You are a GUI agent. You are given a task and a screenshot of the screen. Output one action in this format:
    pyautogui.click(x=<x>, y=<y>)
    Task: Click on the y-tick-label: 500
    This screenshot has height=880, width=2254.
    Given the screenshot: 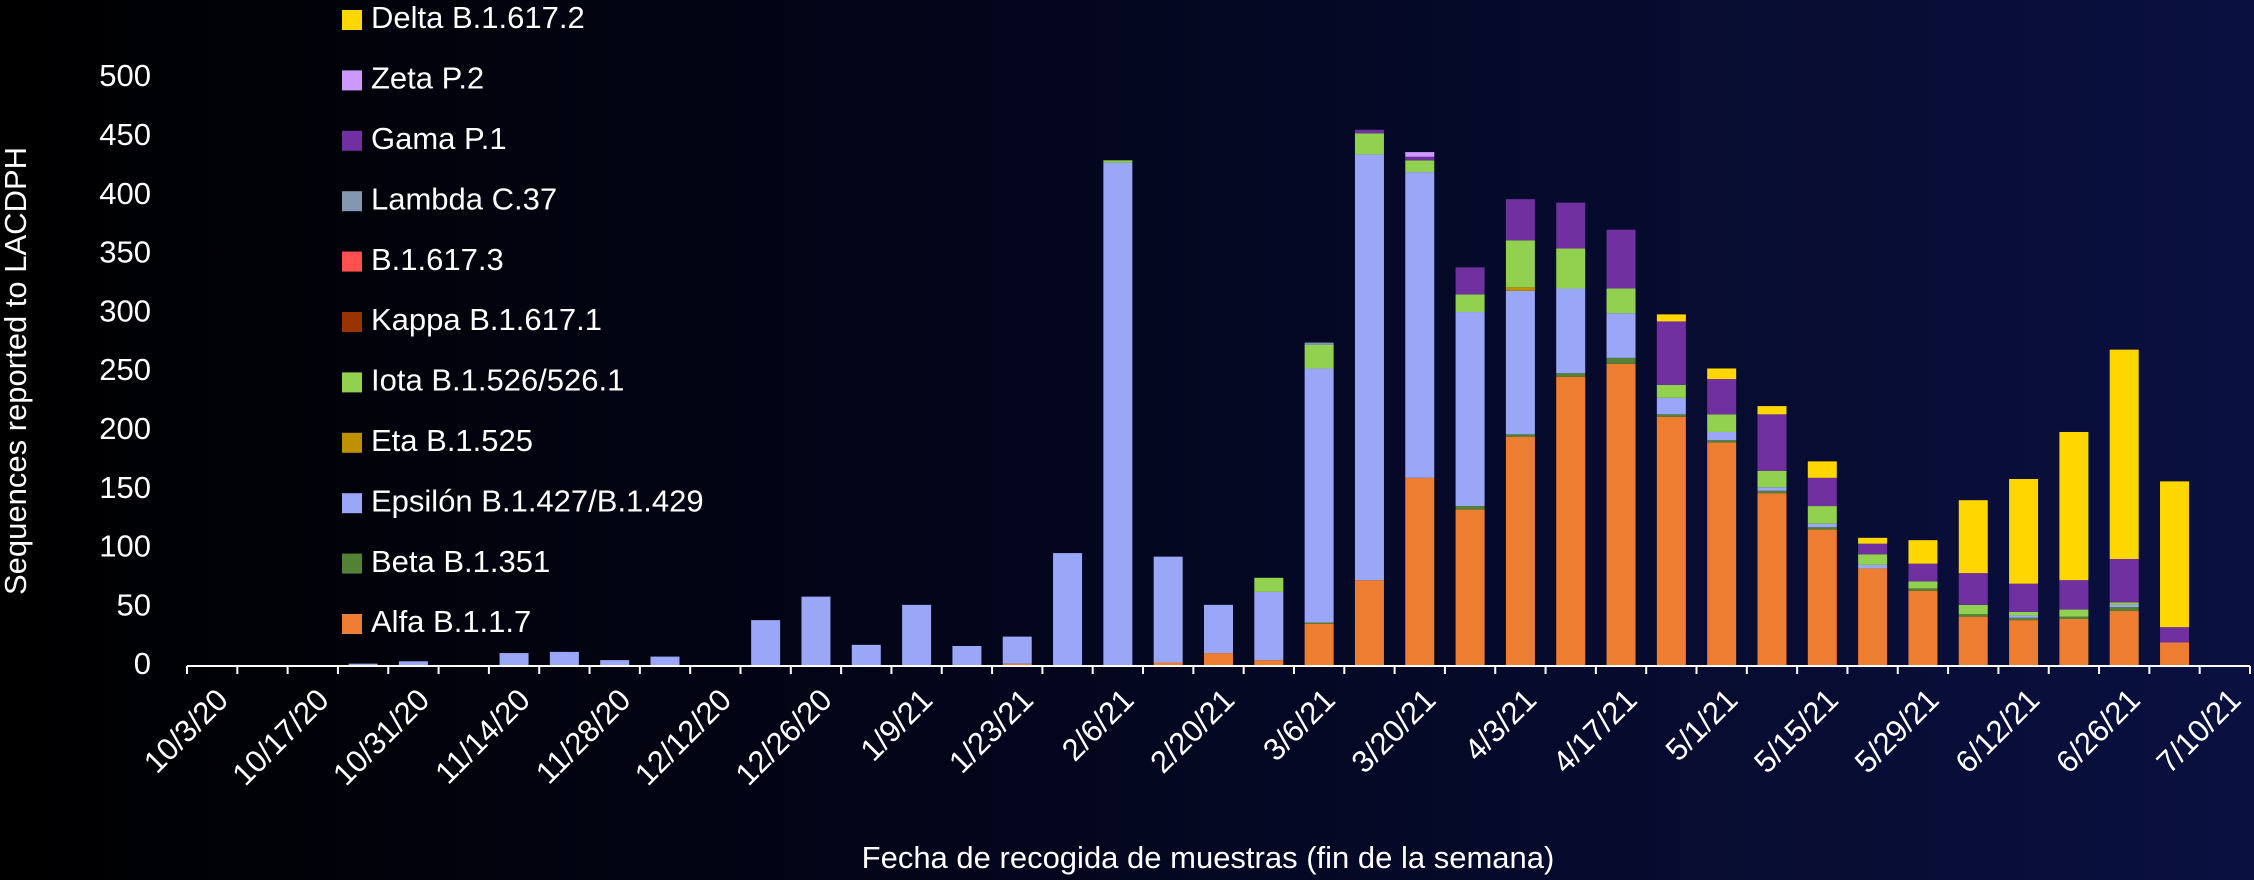 What is the action you would take?
    pyautogui.click(x=125, y=75)
    